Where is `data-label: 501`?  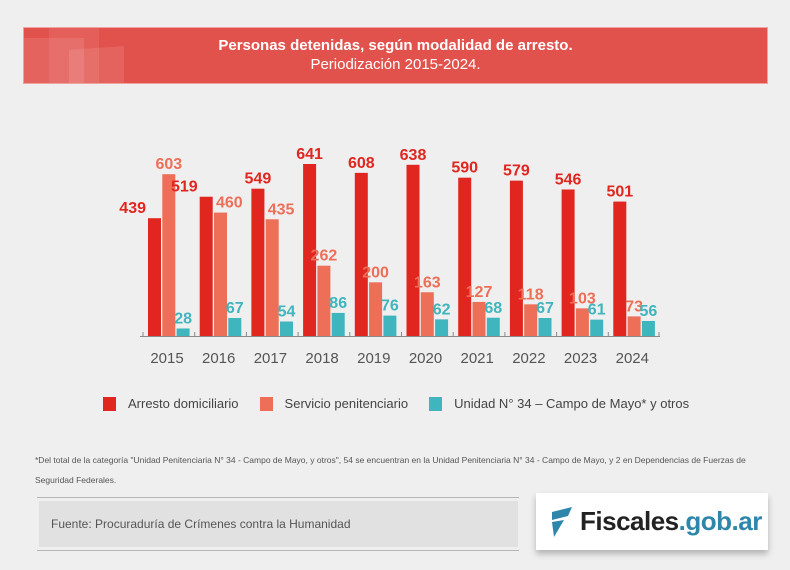 data-label: 501 is located at coordinates (619, 192).